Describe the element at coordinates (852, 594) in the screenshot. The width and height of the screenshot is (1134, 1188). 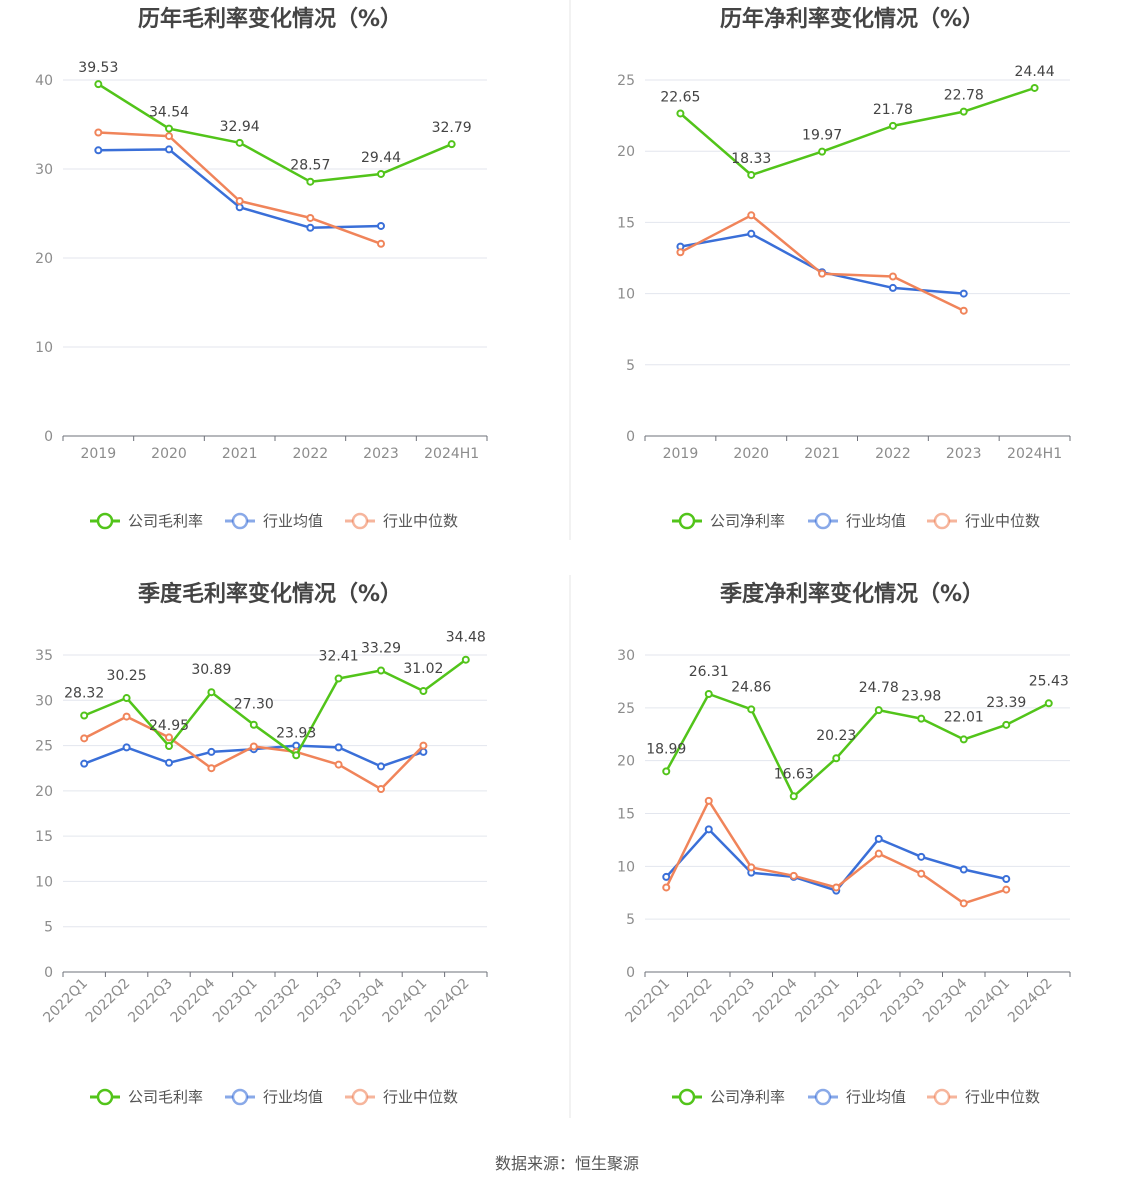
I see `chart-title: 季度净利率变化情况（%）` at that location.